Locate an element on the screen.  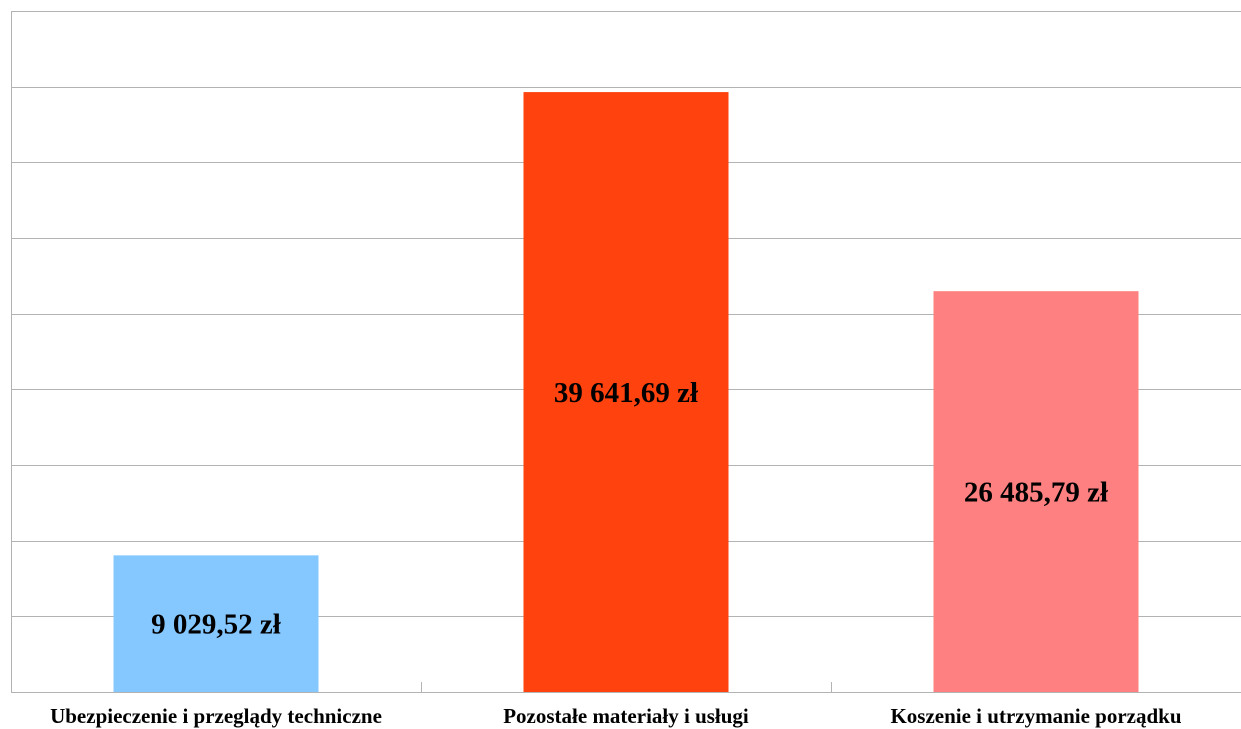
x-tick-label: Ubezpieczenie i przeglądy techniczne is located at coordinates (216, 716).